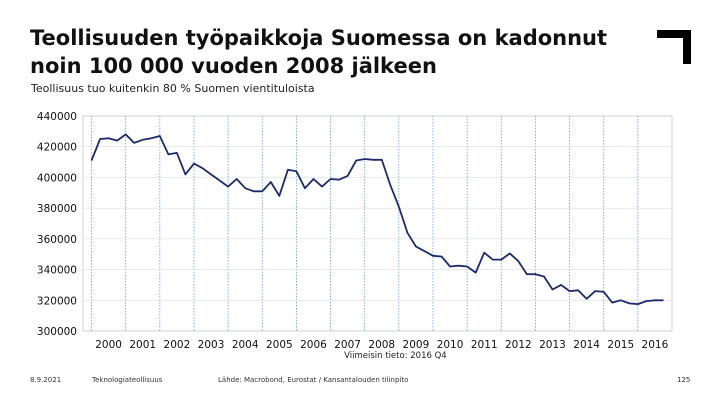 This screenshot has width=720, height=405. Describe the element at coordinates (655, 345) in the screenshot. I see `x-tick-label: 2016` at that location.